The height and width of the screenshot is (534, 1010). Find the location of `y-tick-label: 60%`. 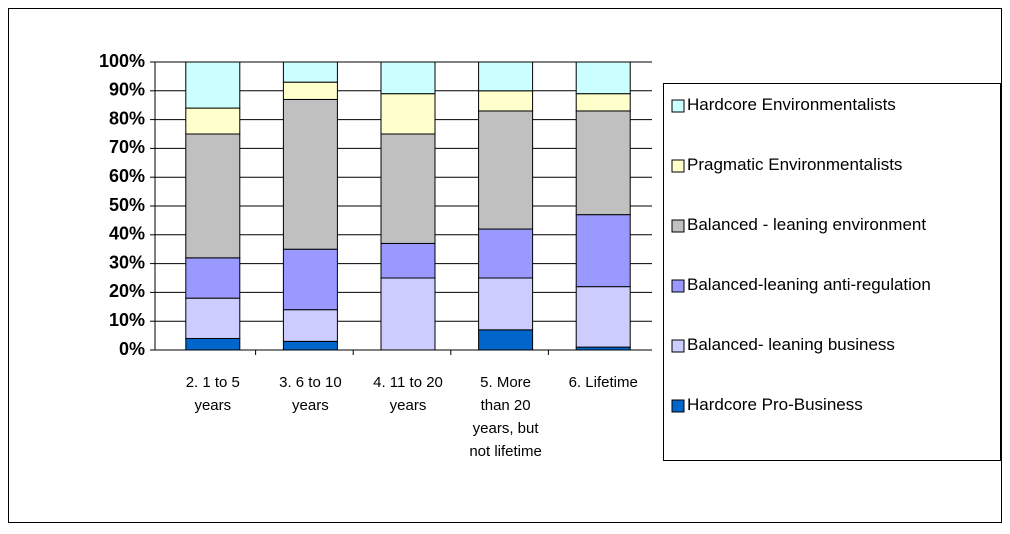

y-tick-label: 60% is located at coordinates (127, 176).